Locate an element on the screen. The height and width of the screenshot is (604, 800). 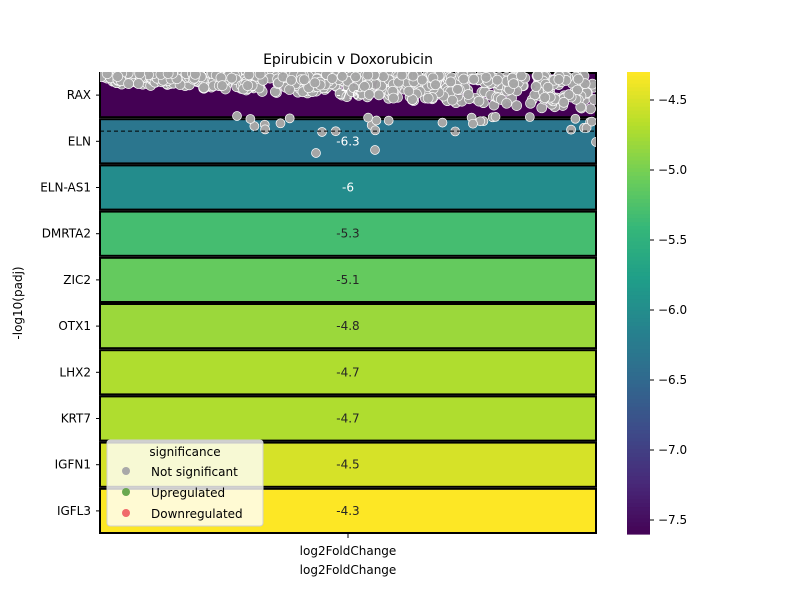
y-tick-label: IGFL3 is located at coordinates (74, 511).